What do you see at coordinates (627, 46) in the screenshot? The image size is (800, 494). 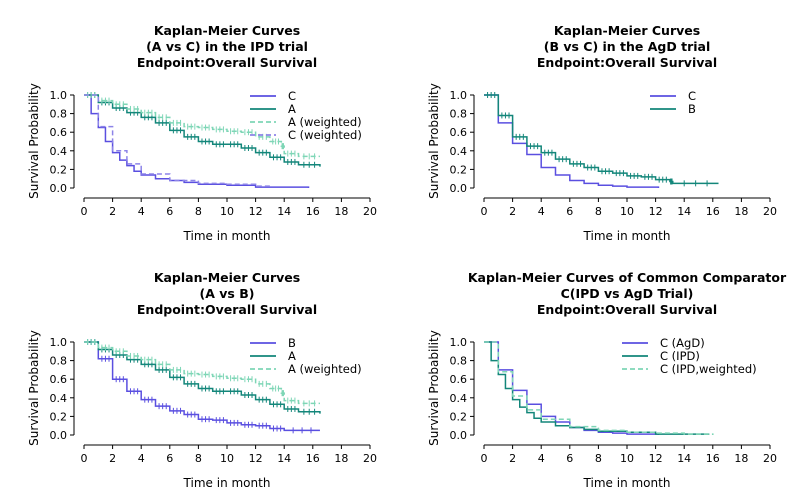 I see `chart-title-line: (B vs C) in the AgD trial` at bounding box center [627, 46].